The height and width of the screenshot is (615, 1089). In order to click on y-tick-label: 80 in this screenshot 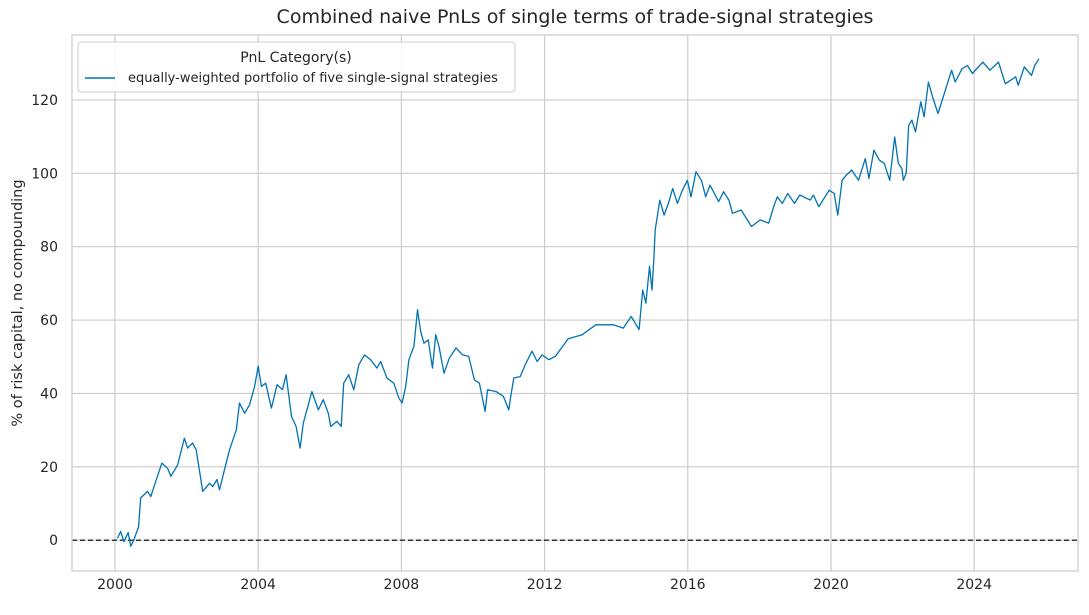, I will do `click(49, 248)`.